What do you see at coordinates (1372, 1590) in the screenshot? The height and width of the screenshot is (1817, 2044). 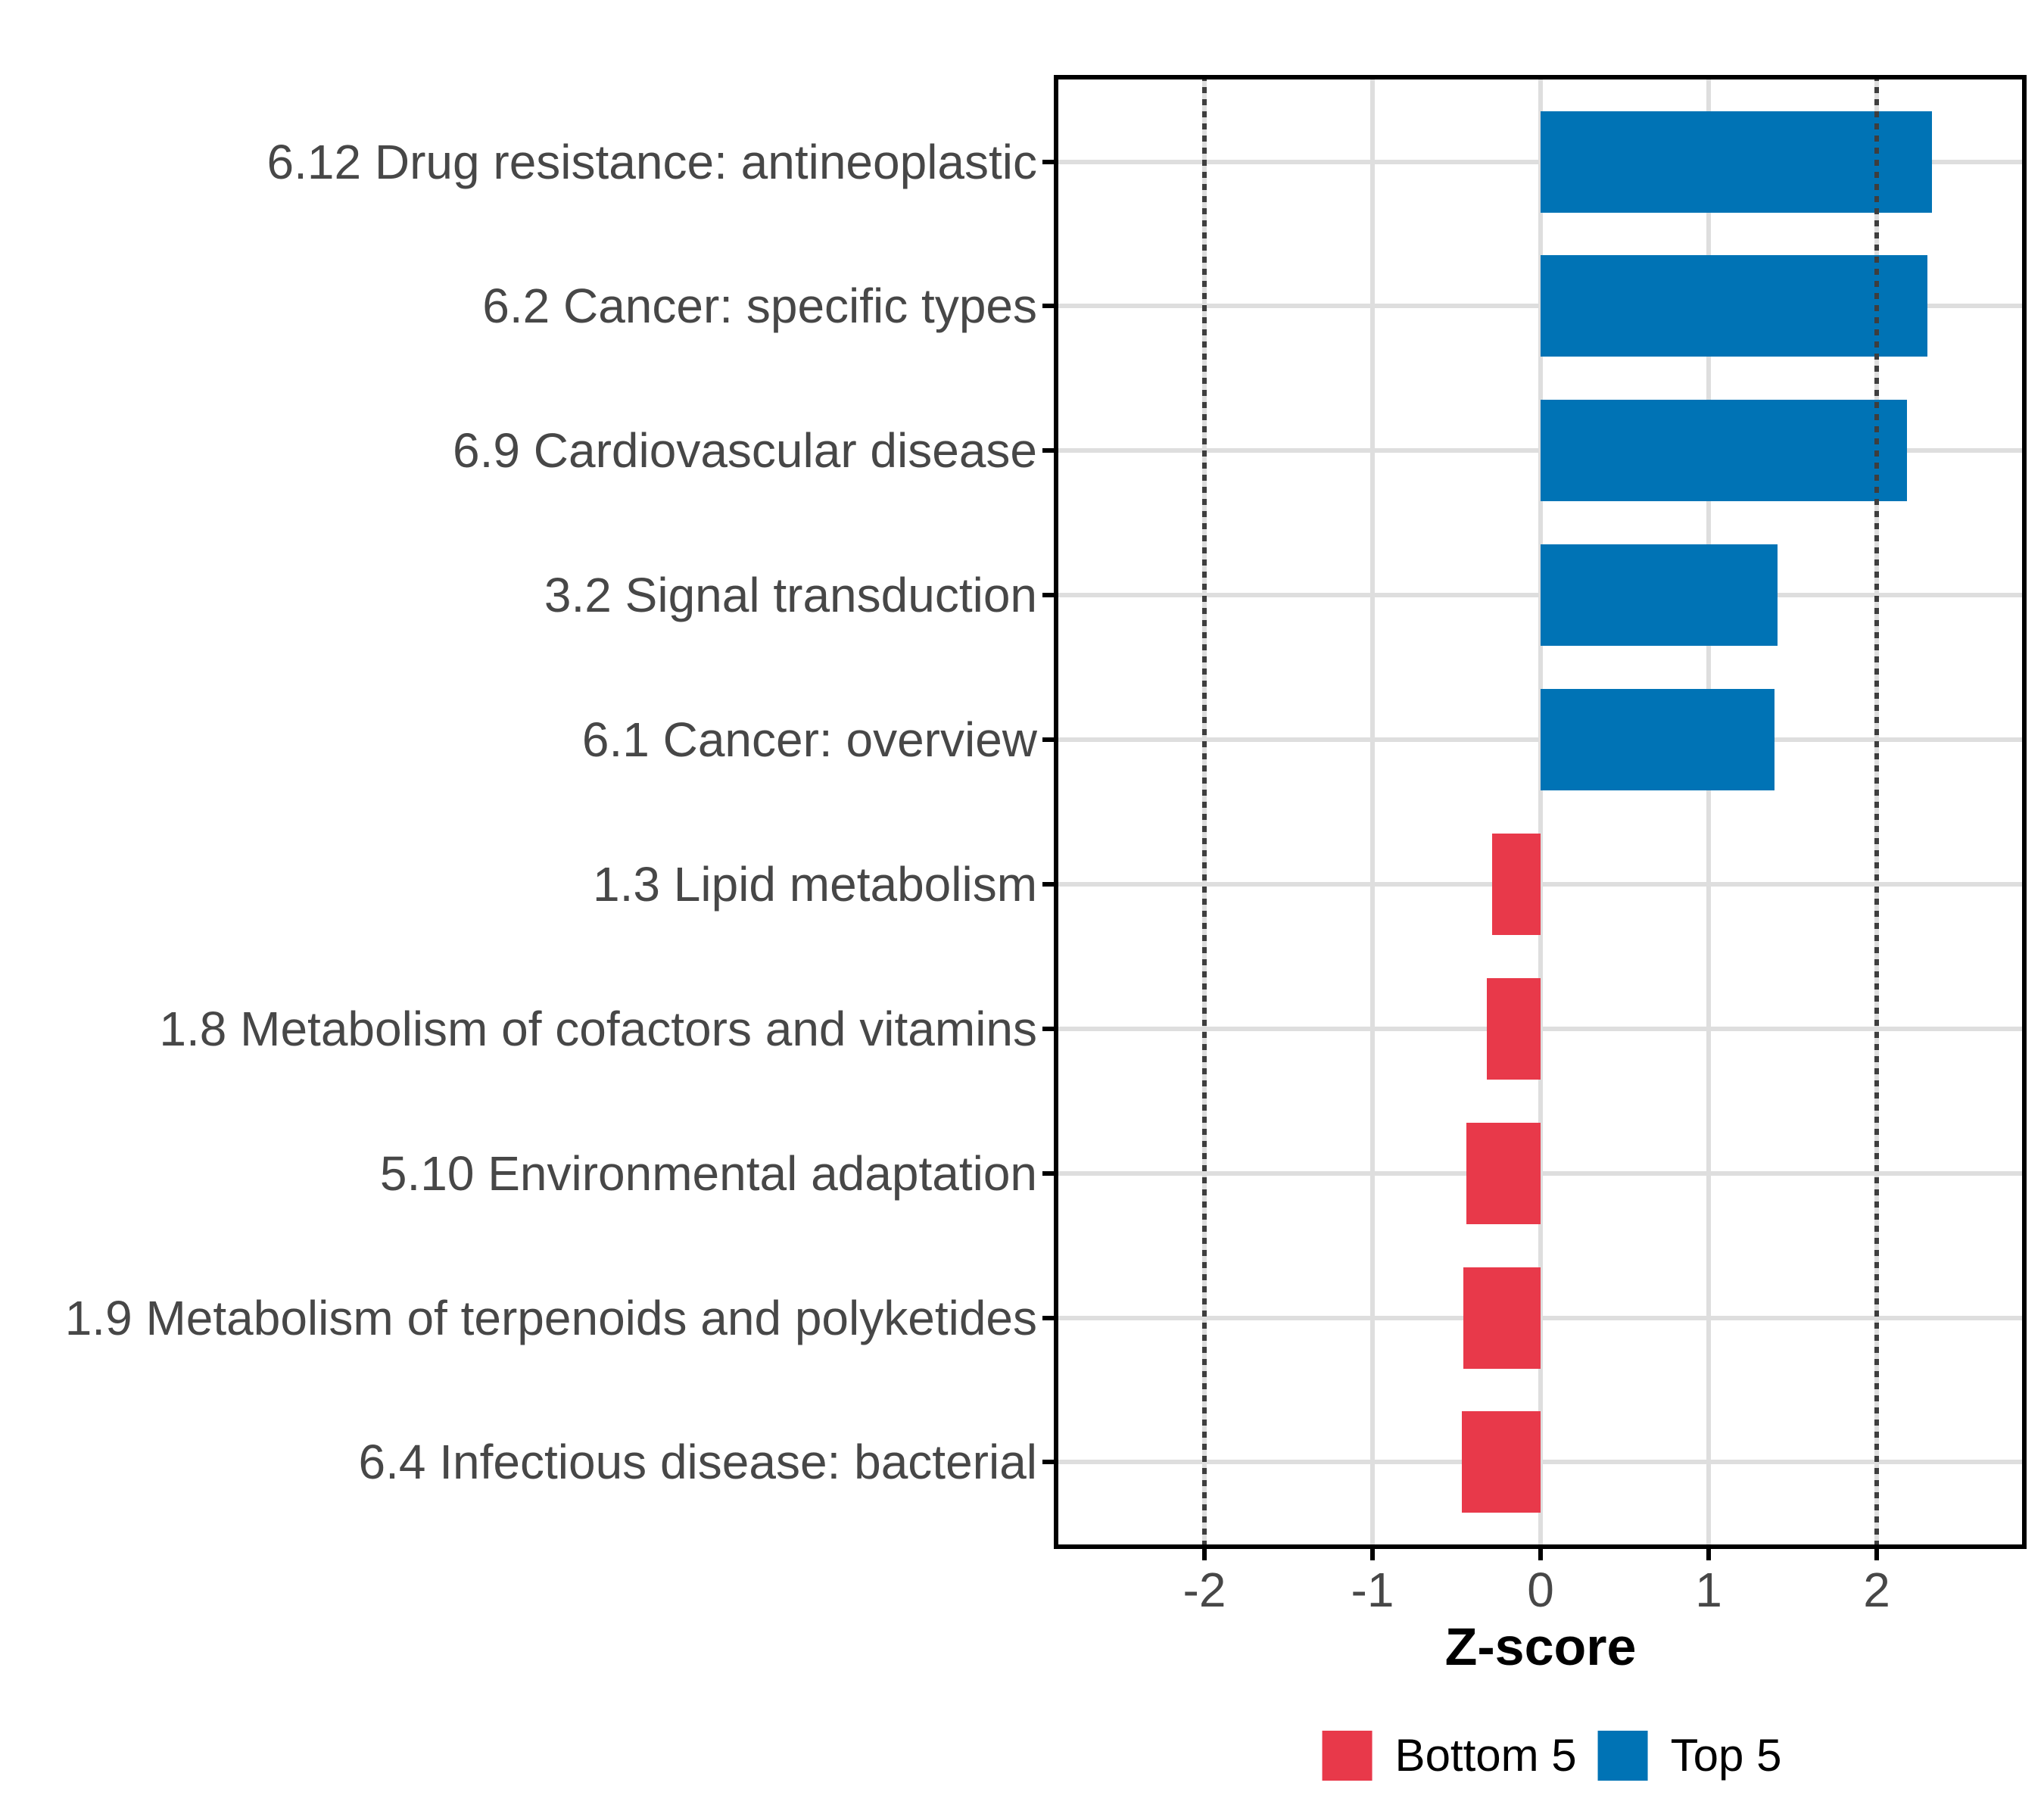 I see `x-tick-label: -1` at bounding box center [1372, 1590].